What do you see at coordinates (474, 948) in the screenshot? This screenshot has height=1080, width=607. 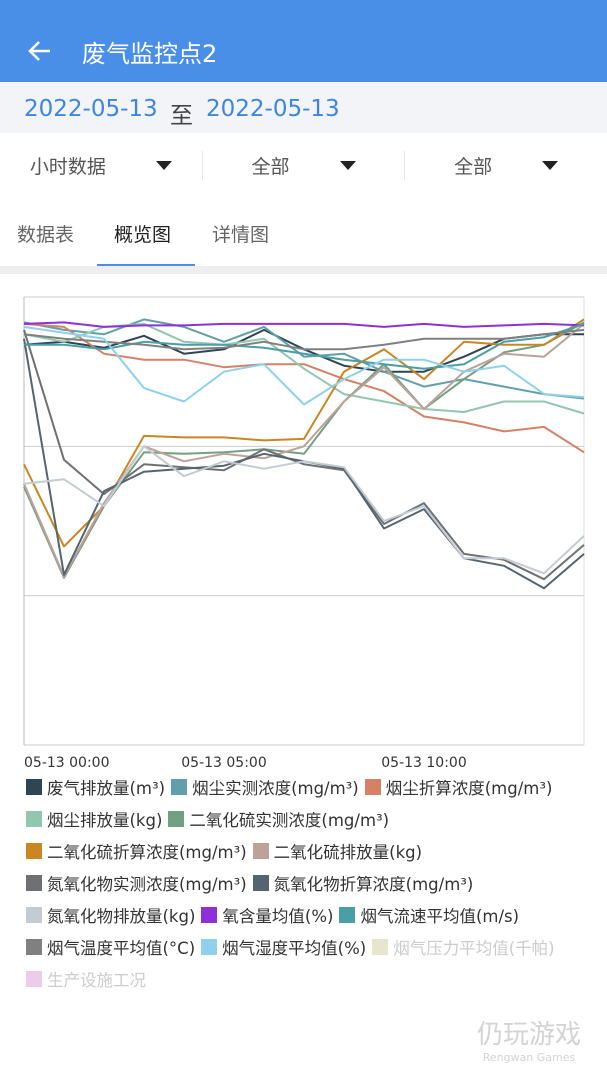 I see `legend-label: 烟气压力平均值(千帕)` at bounding box center [474, 948].